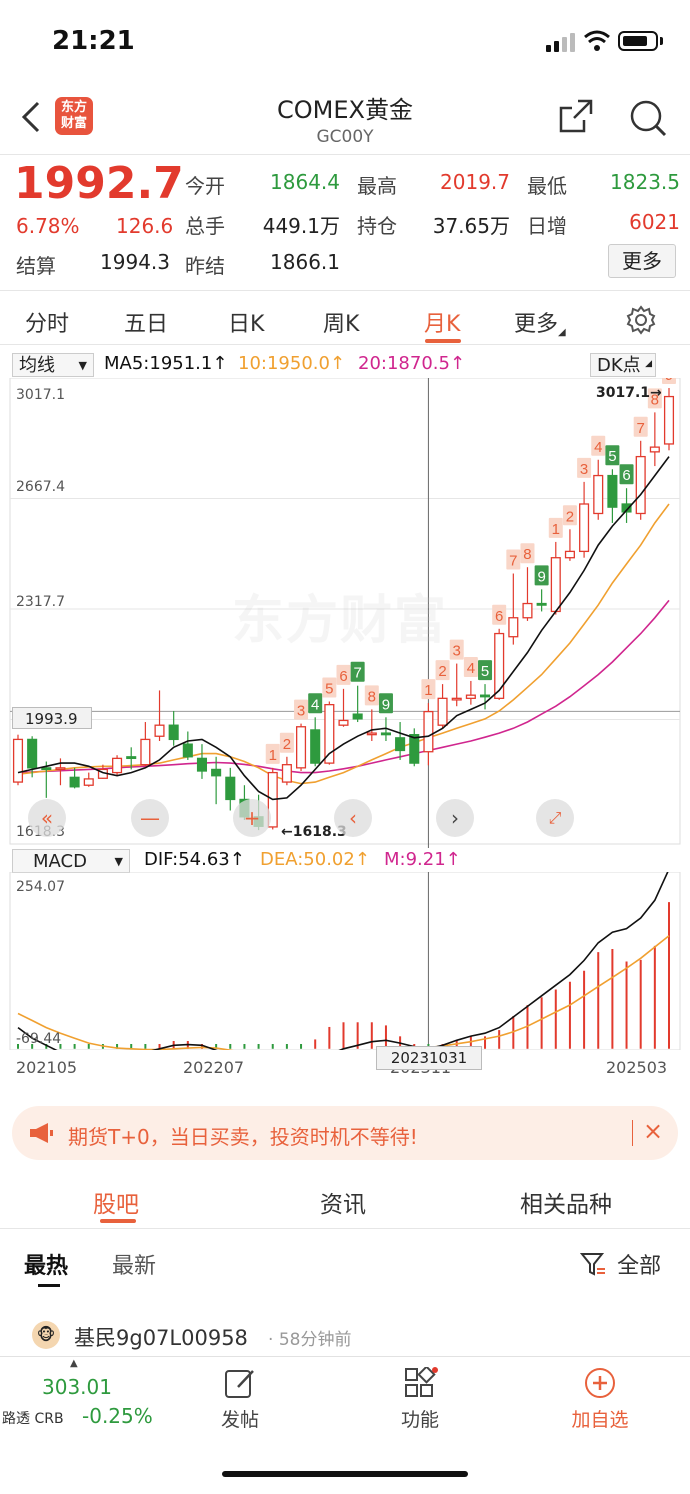 Image resolution: width=690 pixels, height=1494 pixels. I want to click on tab-daily-k: 日K, so click(246, 324).